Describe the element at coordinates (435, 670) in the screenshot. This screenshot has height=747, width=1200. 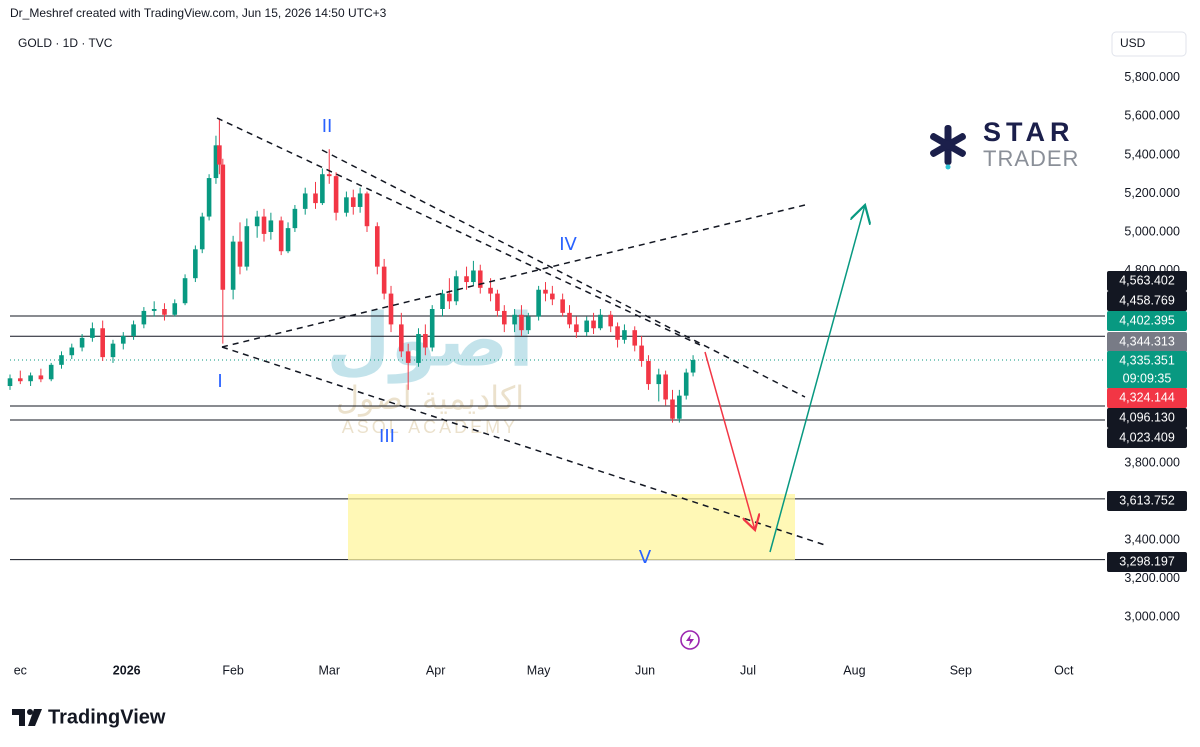
I see `x-tick-label: Apr` at that location.